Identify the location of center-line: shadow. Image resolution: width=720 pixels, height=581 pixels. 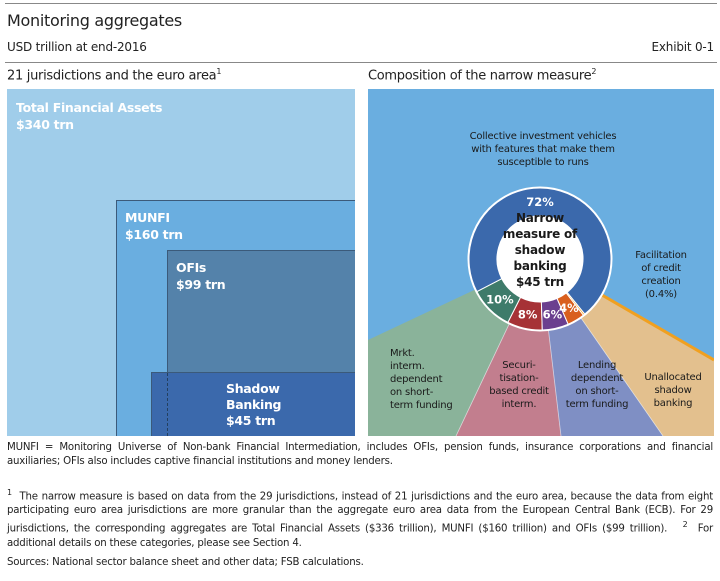
(540, 250).